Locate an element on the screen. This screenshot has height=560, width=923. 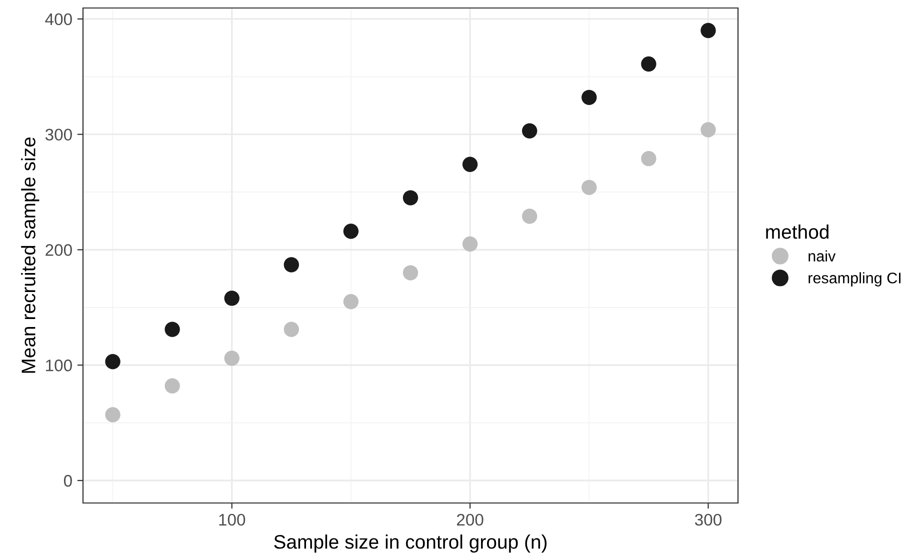
y-axis-title: Mean recruited sample size is located at coordinates (30, 255).